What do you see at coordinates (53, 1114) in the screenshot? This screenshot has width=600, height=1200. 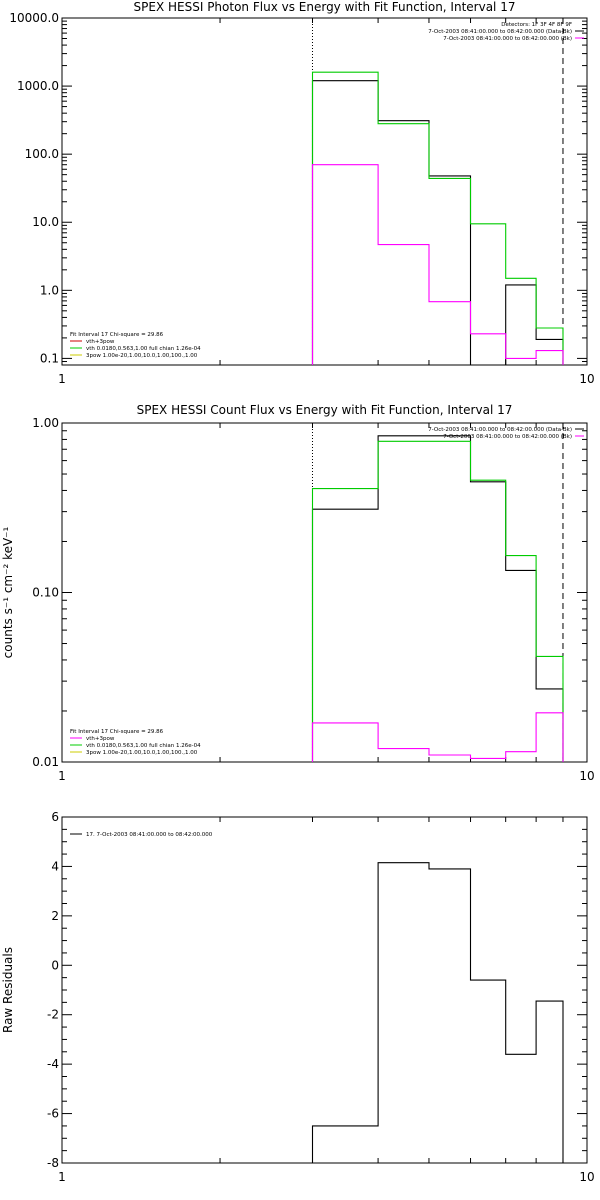 I see `y-tick-label: -6` at bounding box center [53, 1114].